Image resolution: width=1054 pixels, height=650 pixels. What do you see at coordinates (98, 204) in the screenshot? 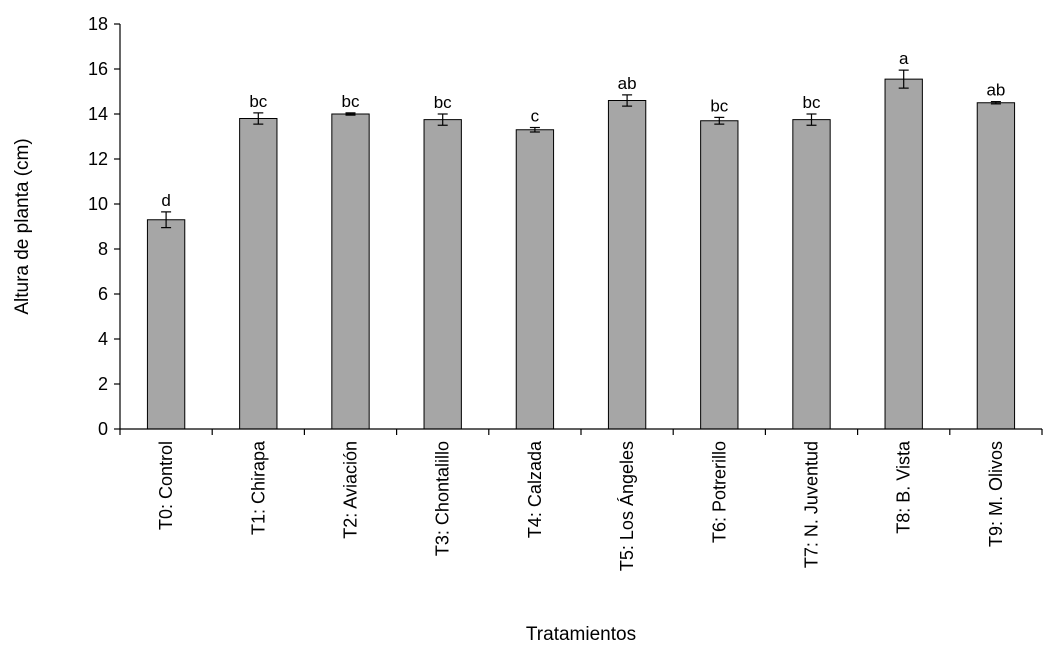
I see `y-tick-label: 10` at bounding box center [98, 204].